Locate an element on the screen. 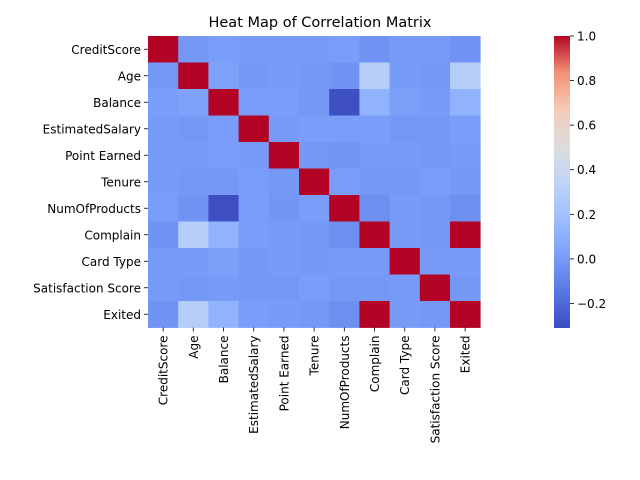  y-tick-label: Age is located at coordinates (129, 76).